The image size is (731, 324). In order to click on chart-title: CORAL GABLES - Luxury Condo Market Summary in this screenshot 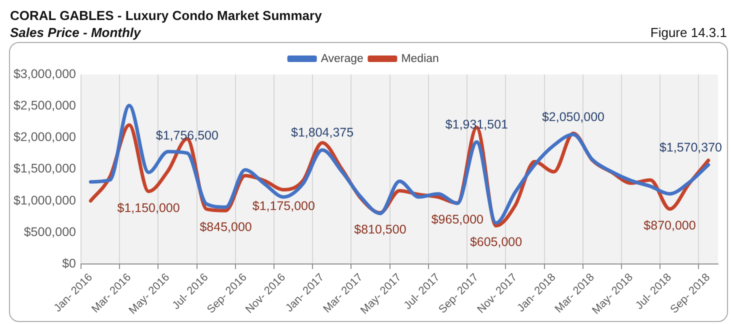, I will do `click(166, 15)`.